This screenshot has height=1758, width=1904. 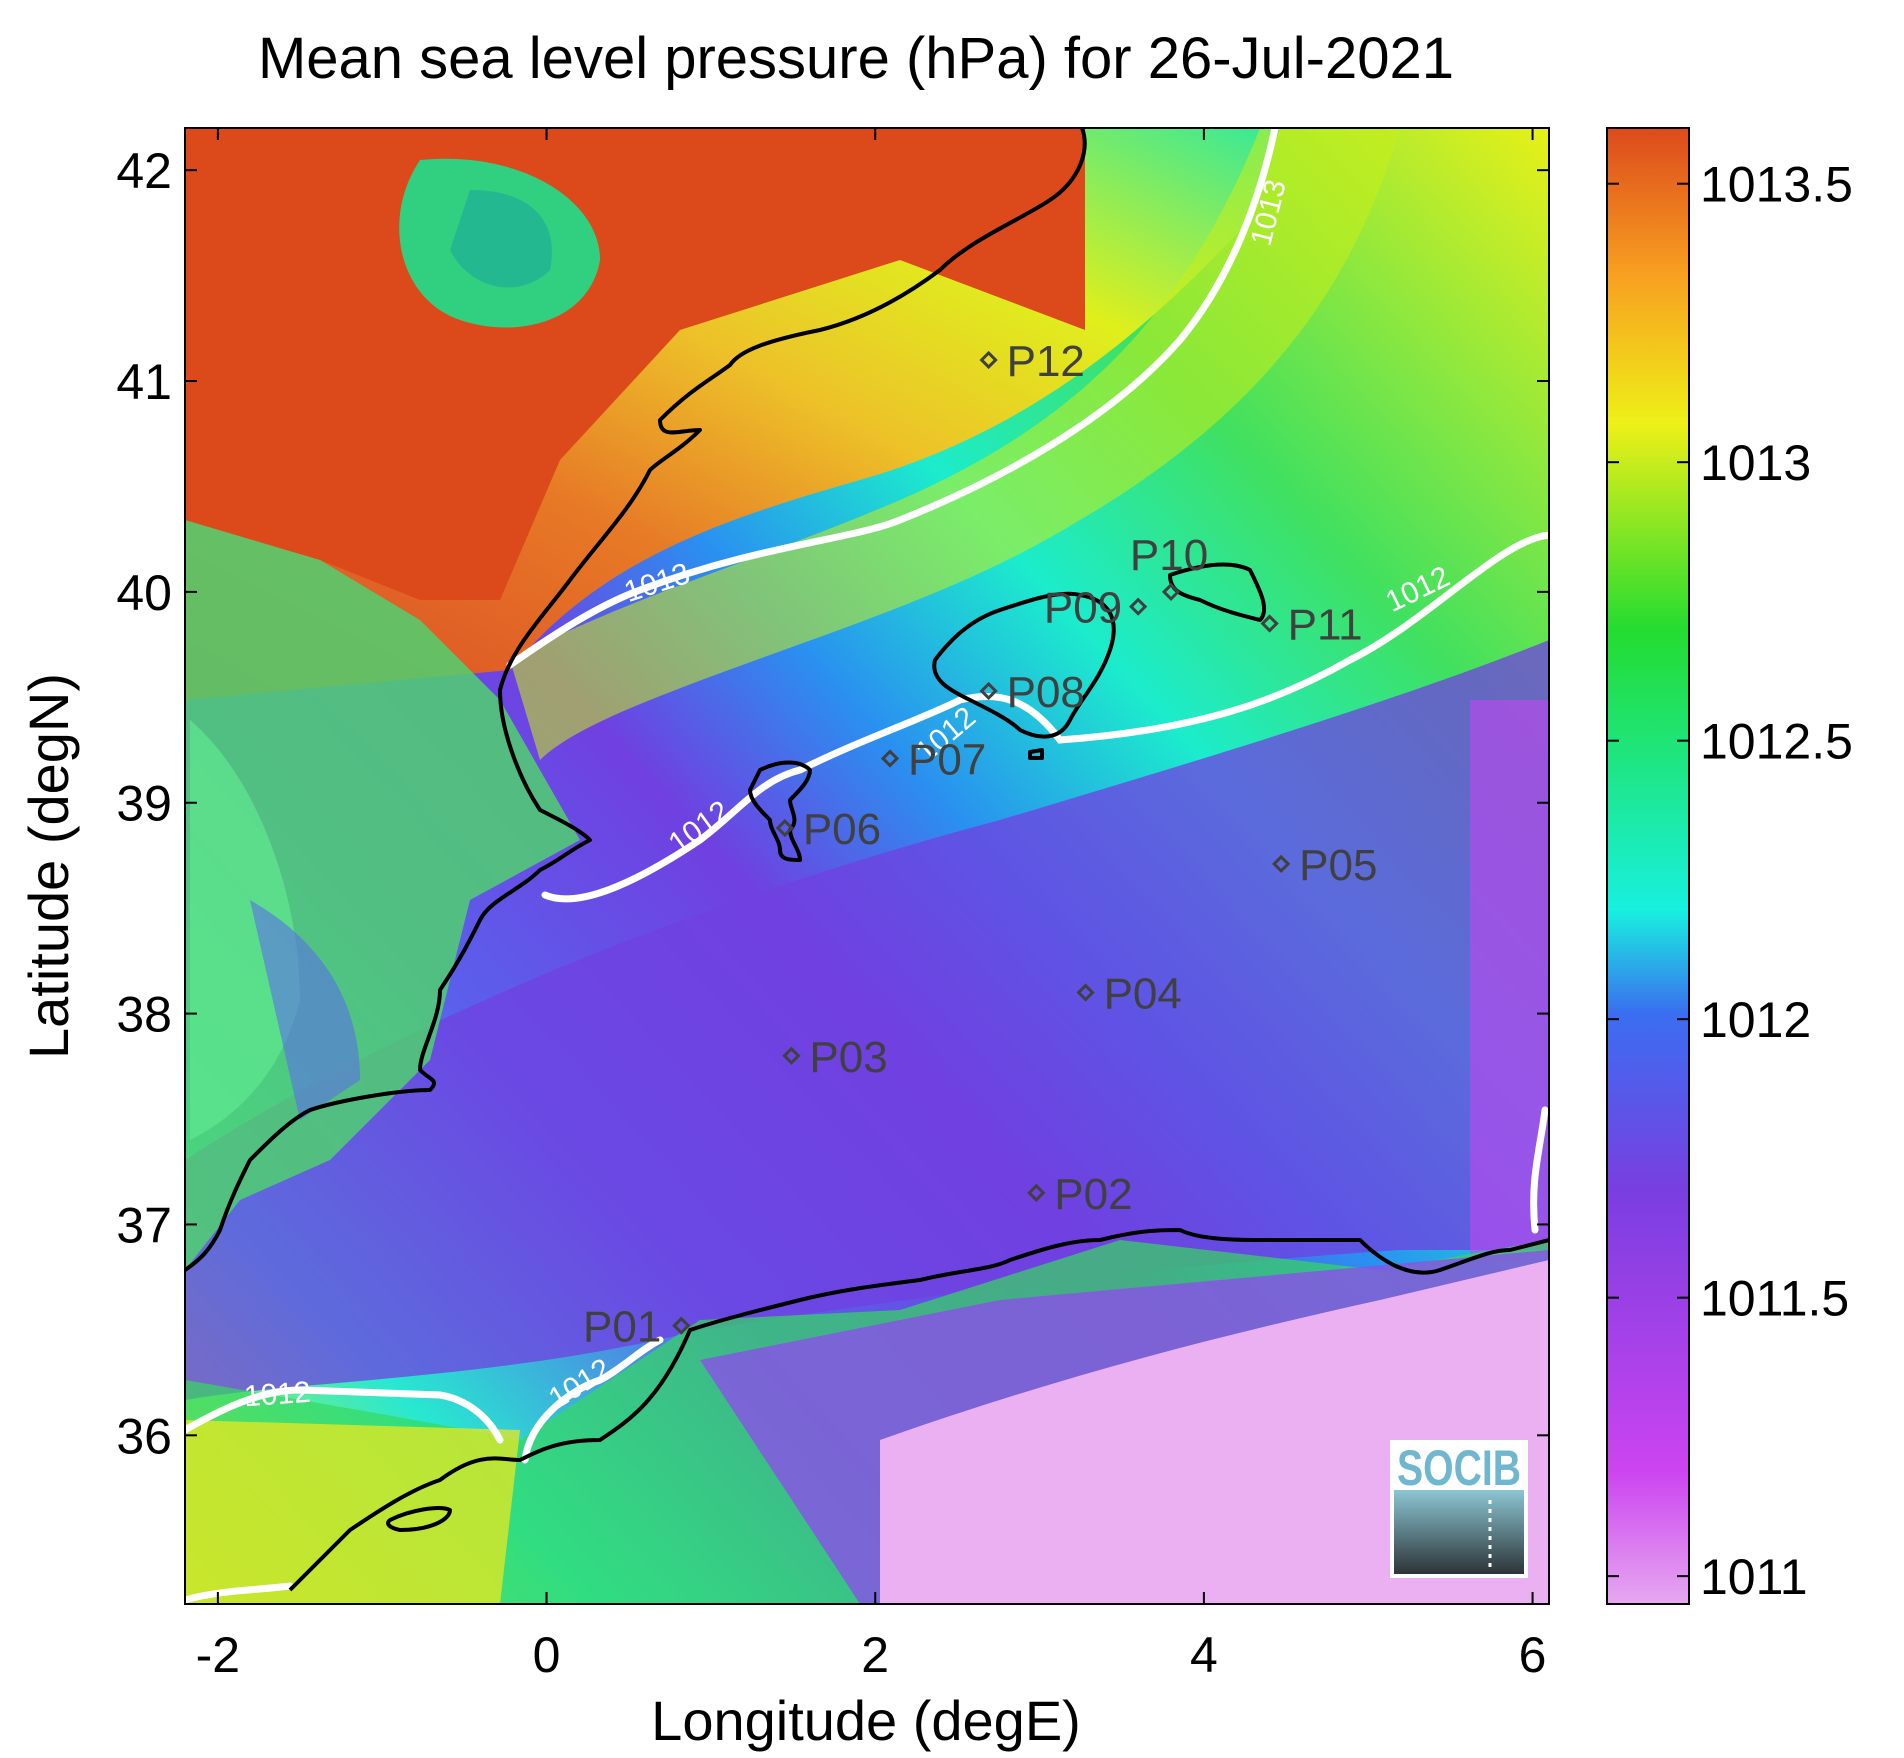 I want to click on x-axis-label: Longitude (degE), so click(x=866, y=1720).